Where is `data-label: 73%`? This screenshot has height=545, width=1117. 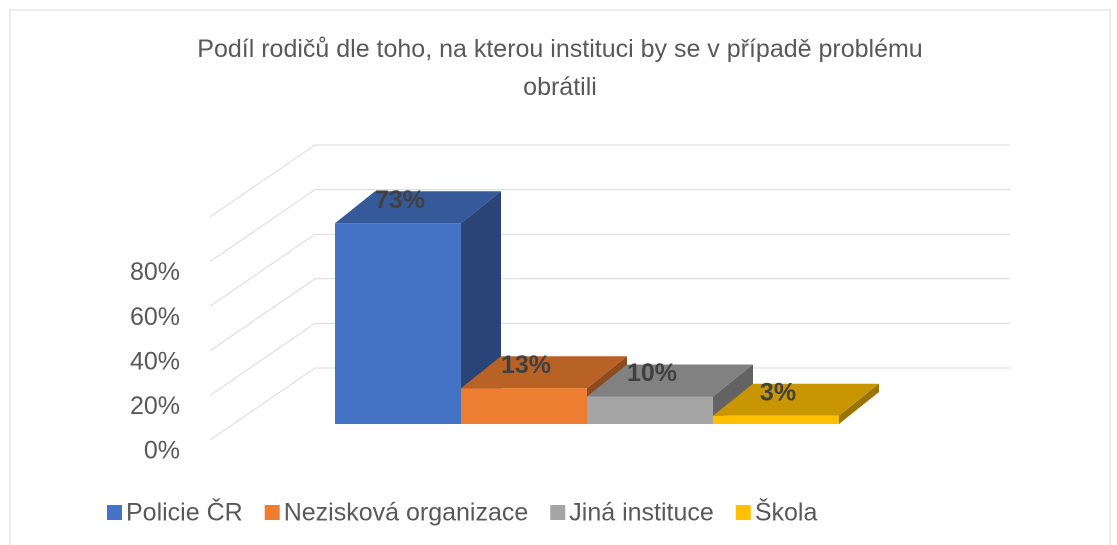
data-label: 73% is located at coordinates (400, 200).